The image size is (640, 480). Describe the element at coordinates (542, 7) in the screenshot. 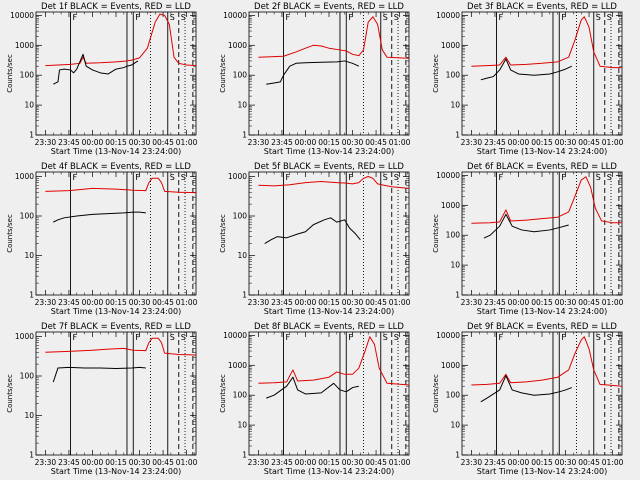

I see `chart-title: Det 3f BLACK = Events, RED = LLD` at that location.